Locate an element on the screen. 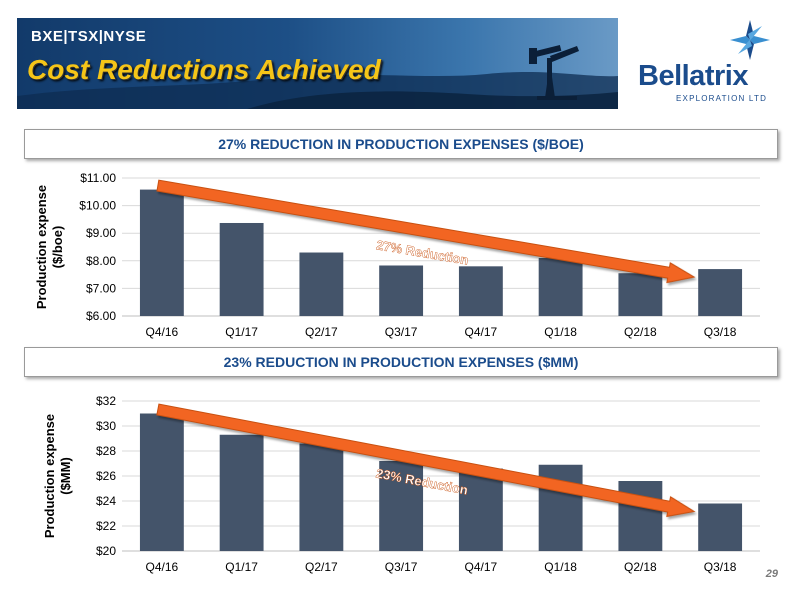  chart2-ytick-label: $22 is located at coordinates (106, 526).